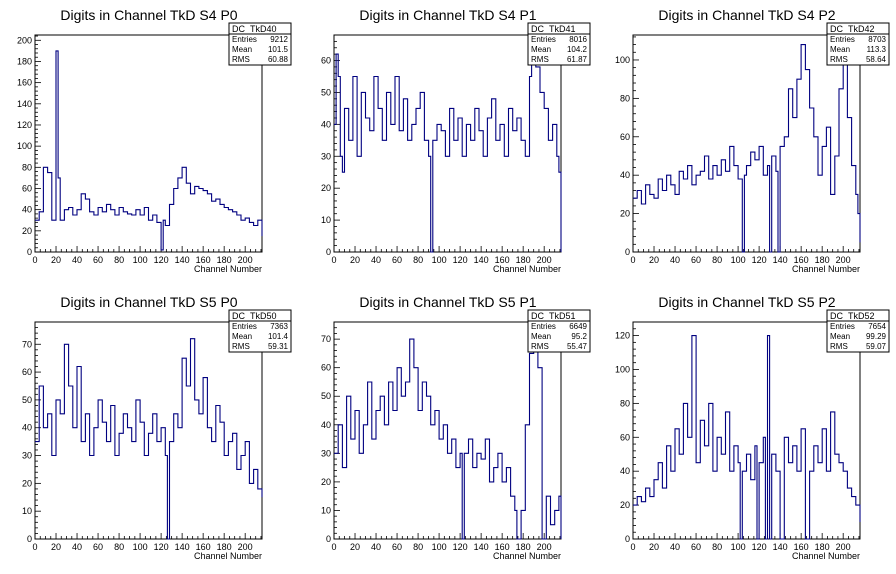  Describe the element at coordinates (254, 29) in the screenshot. I see `stats-box-name: DC_TkD40` at that location.